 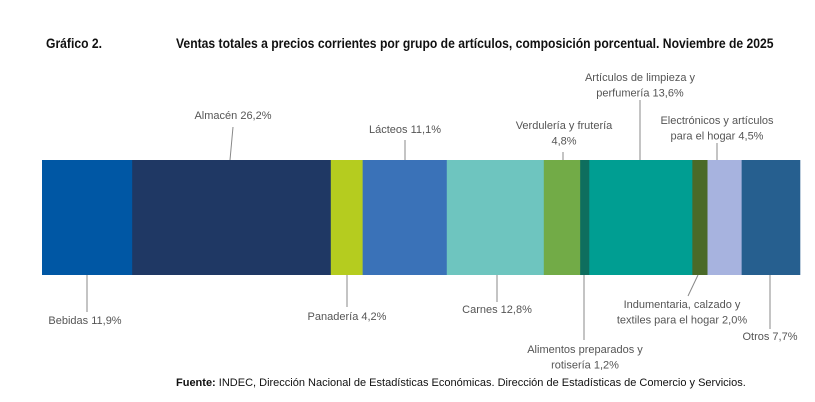 I want to click on data-label-8-line-1: textiles para el hogar 2,0%, so click(x=682, y=321).